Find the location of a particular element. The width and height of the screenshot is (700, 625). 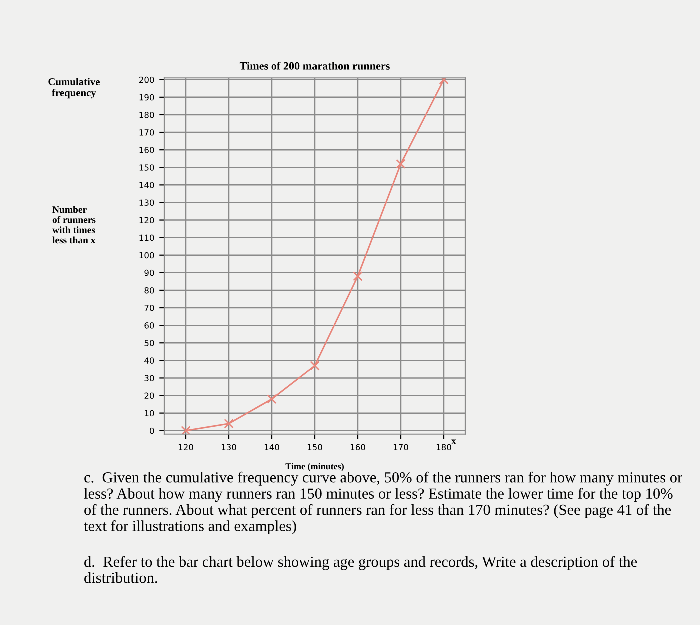

text: d. Refer to the bar chart below showing age groups and records, Write a description of the distribution. is located at coordinates (361, 570).